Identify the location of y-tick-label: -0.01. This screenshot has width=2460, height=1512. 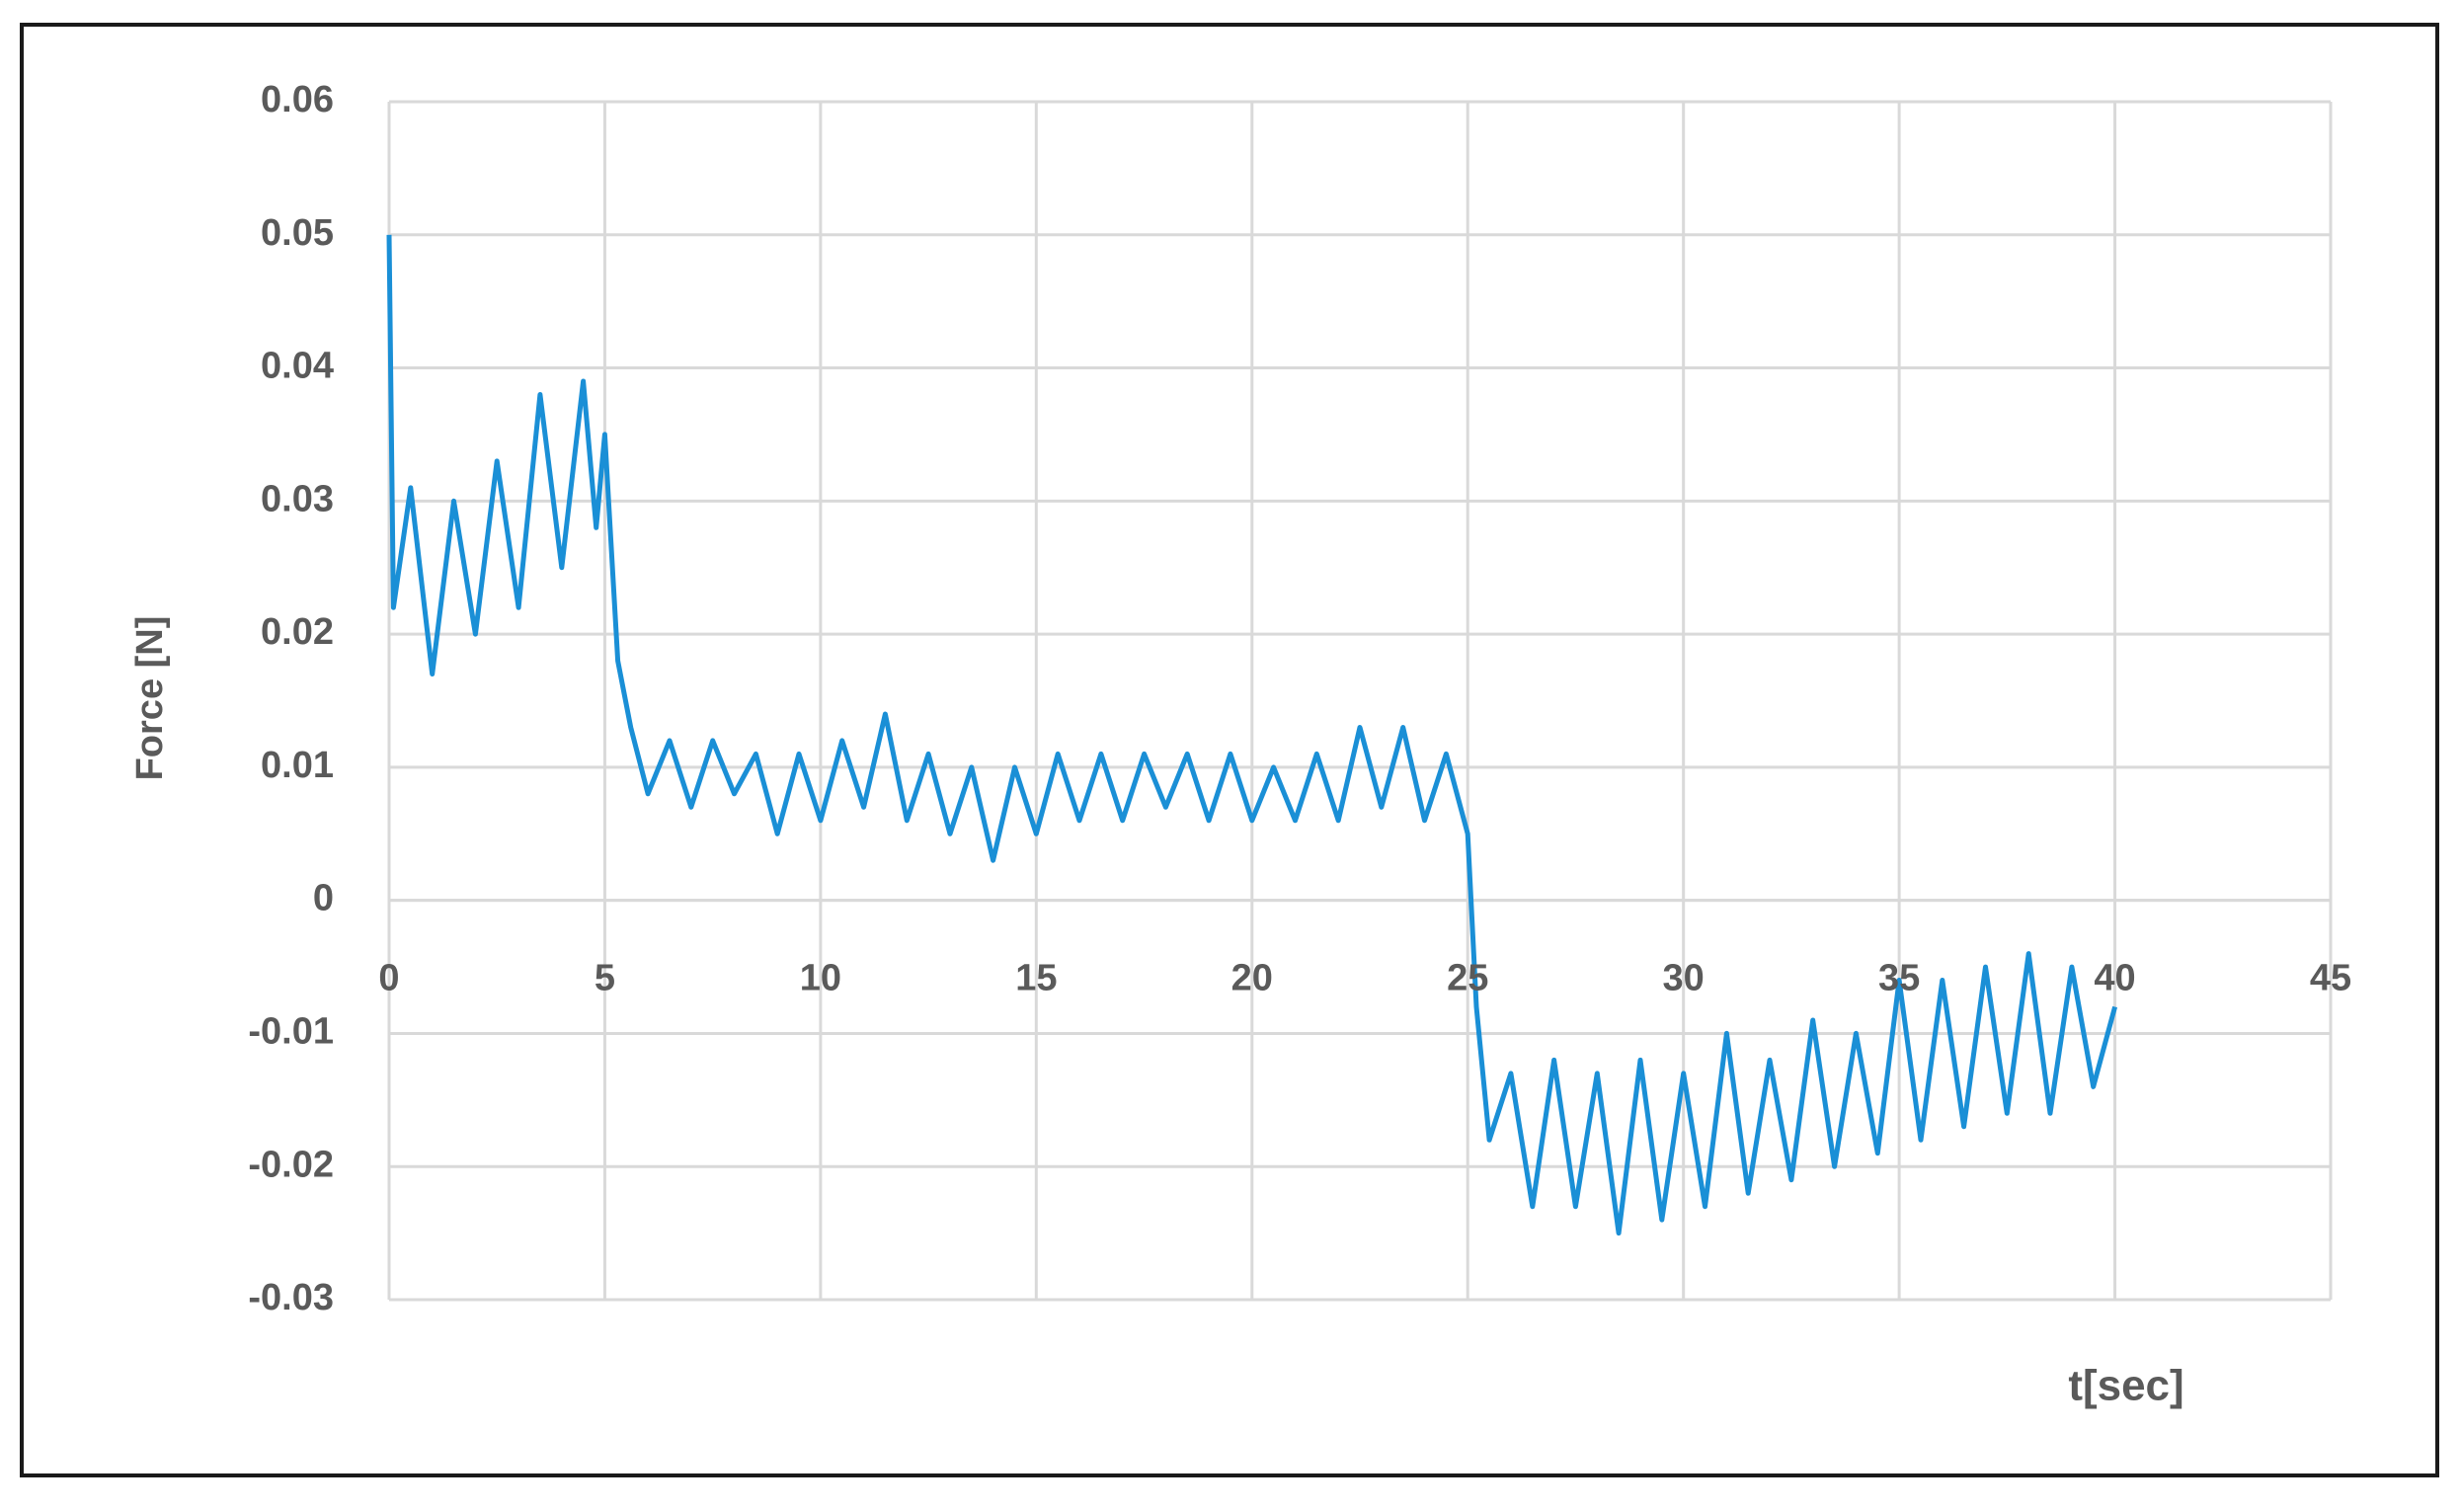
(291, 1031).